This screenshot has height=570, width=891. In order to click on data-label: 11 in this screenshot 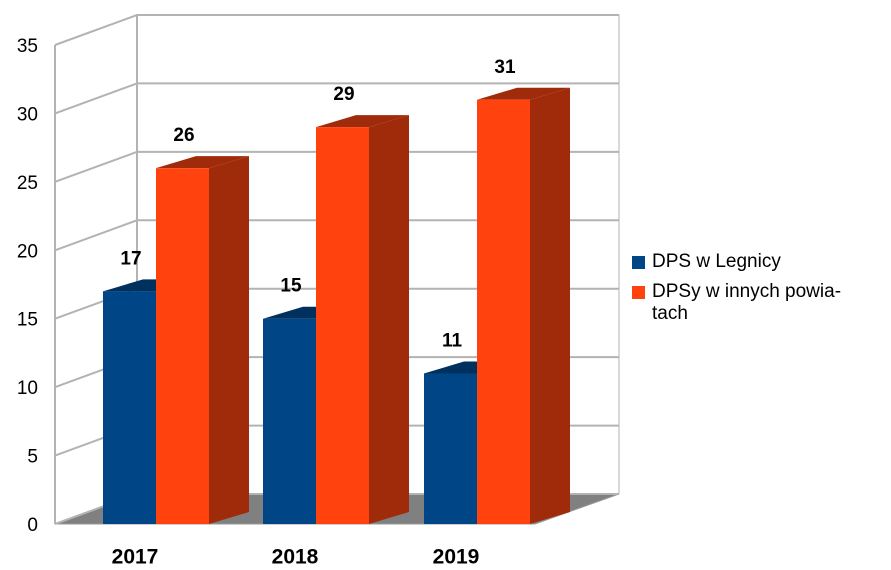, I will do `click(452, 340)`.